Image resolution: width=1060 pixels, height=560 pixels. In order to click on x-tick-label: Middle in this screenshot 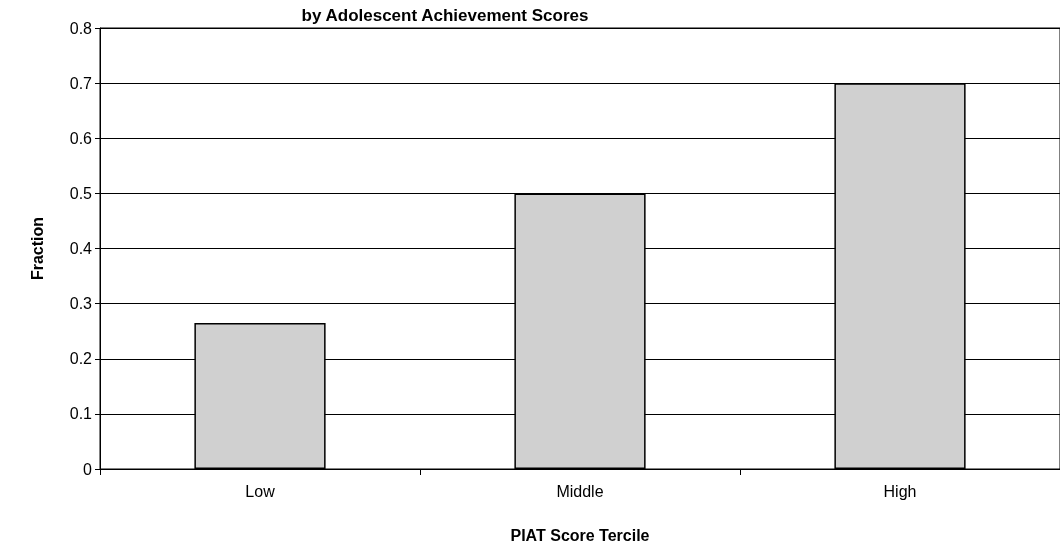, I will do `click(580, 491)`.